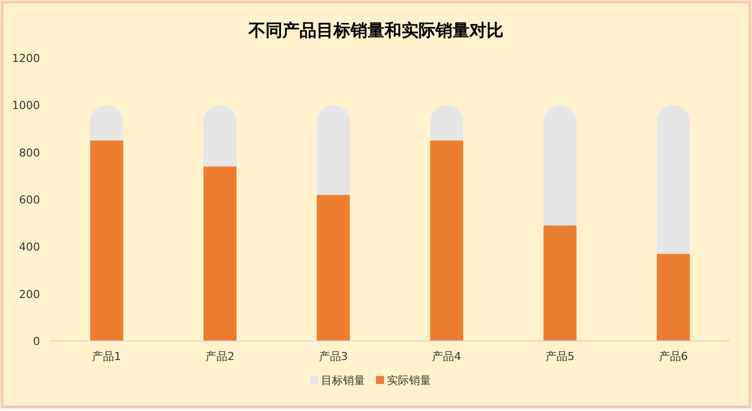 The image size is (752, 411). Describe the element at coordinates (220, 356) in the screenshot. I see `x-tick-label: 产品2` at that location.